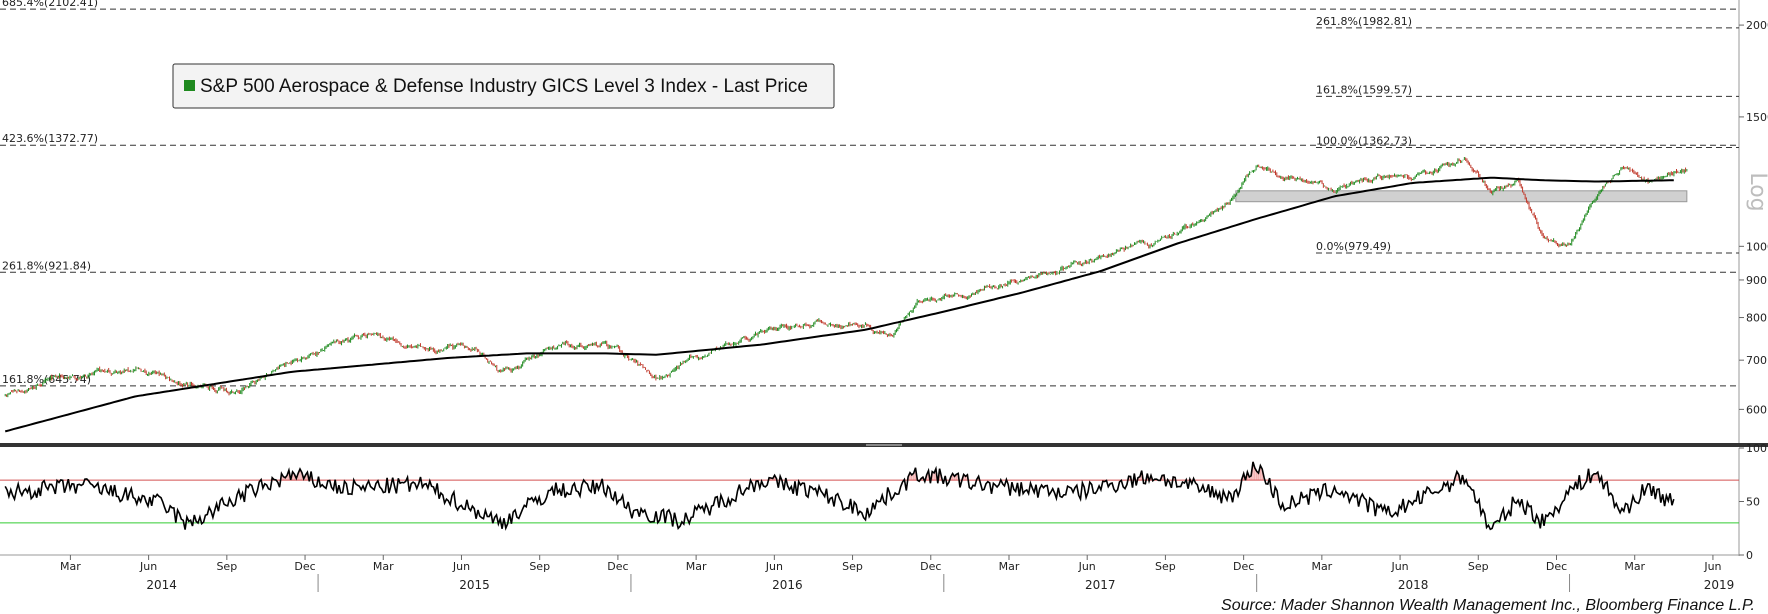 This screenshot has width=1768, height=614. Describe the element at coordinates (46, 265) in the screenshot. I see `level-label: 261.8%(921.84)` at that location.